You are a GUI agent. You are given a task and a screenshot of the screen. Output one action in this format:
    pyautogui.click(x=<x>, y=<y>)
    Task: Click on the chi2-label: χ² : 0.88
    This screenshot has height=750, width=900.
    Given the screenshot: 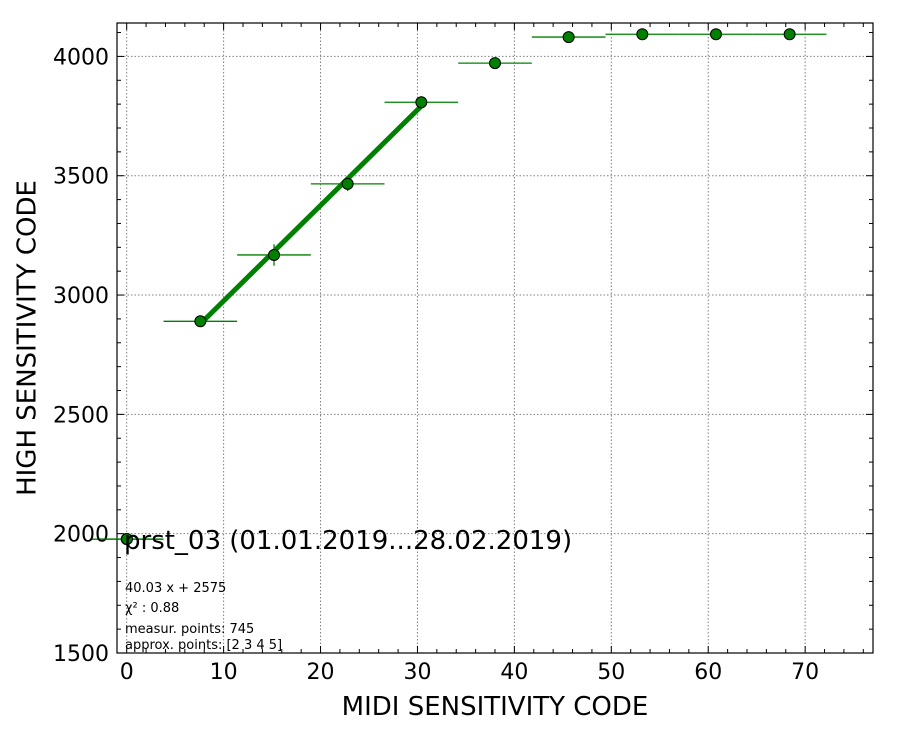 What is the action you would take?
    pyautogui.click(x=152, y=608)
    